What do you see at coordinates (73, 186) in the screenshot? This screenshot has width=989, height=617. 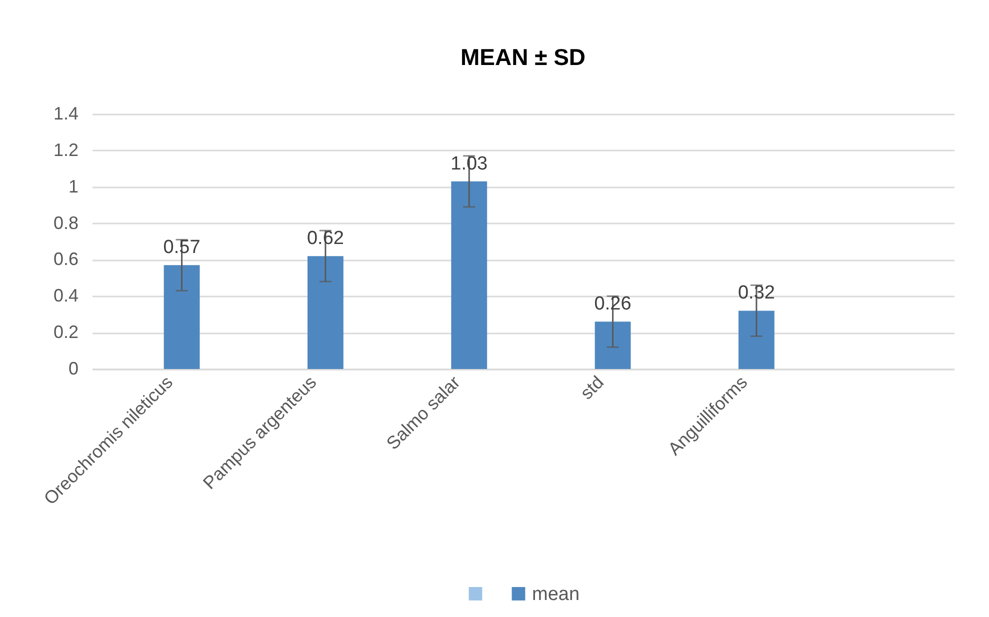 I see `y-tick-label: 1` at bounding box center [73, 186].